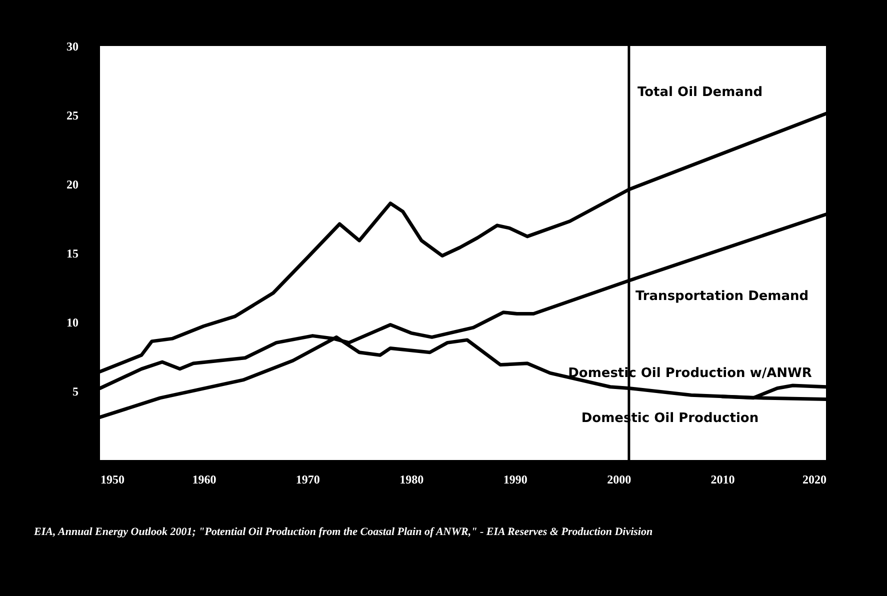 The image size is (887, 596). What do you see at coordinates (72, 47) in the screenshot?
I see `y-tick-label: 30` at bounding box center [72, 47].